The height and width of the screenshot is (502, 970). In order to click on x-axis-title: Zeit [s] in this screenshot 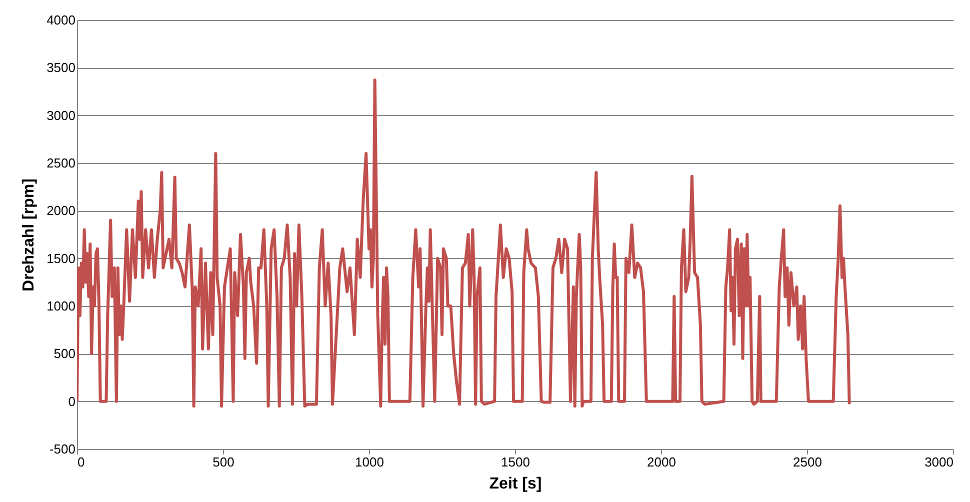, I will do `click(515, 484)`.